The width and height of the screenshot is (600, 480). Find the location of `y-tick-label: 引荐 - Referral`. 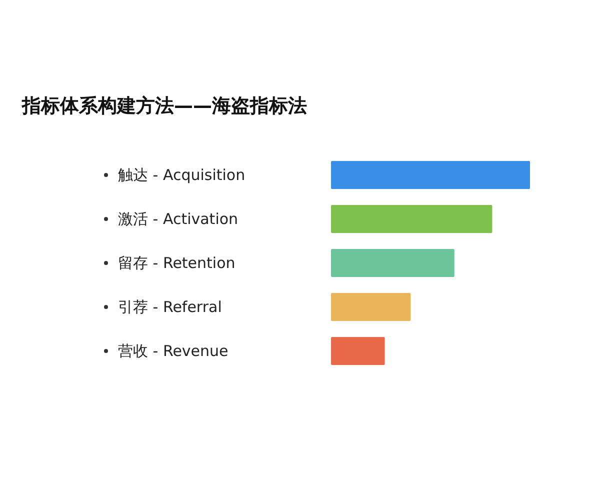

y-tick-label: 引荐 - Referral is located at coordinates (170, 307).